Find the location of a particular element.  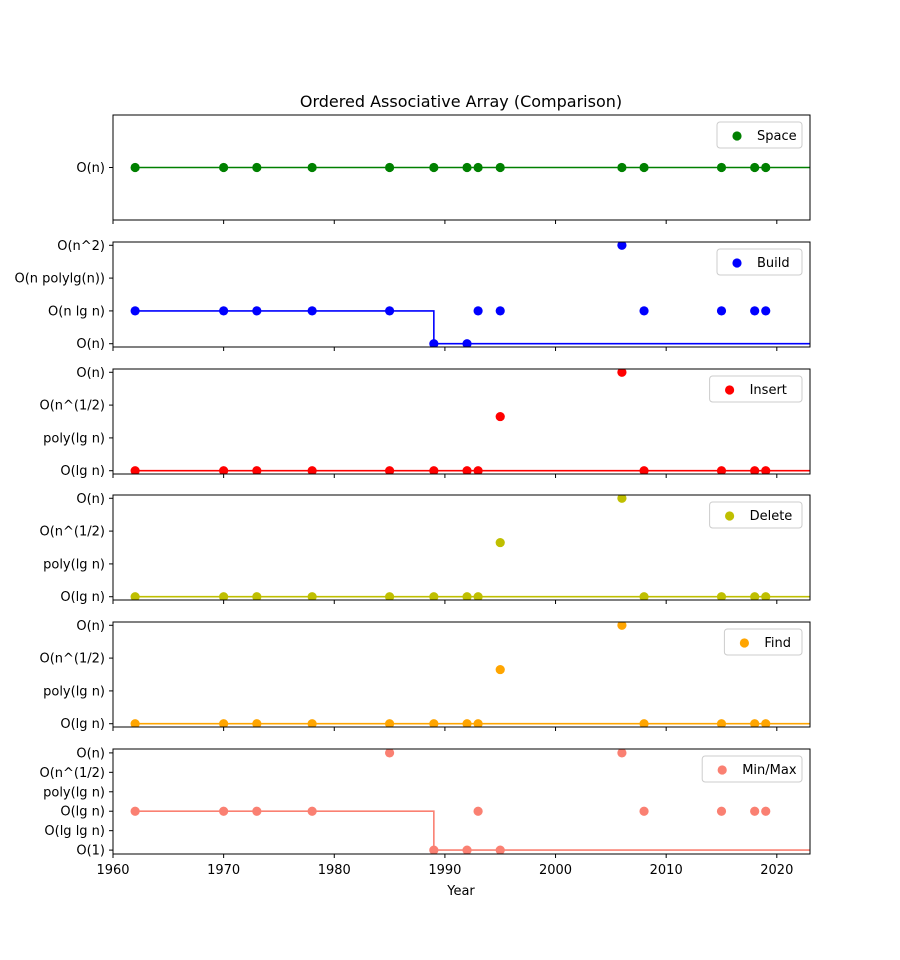

y-tick-label: O(1) is located at coordinates (90, 851).